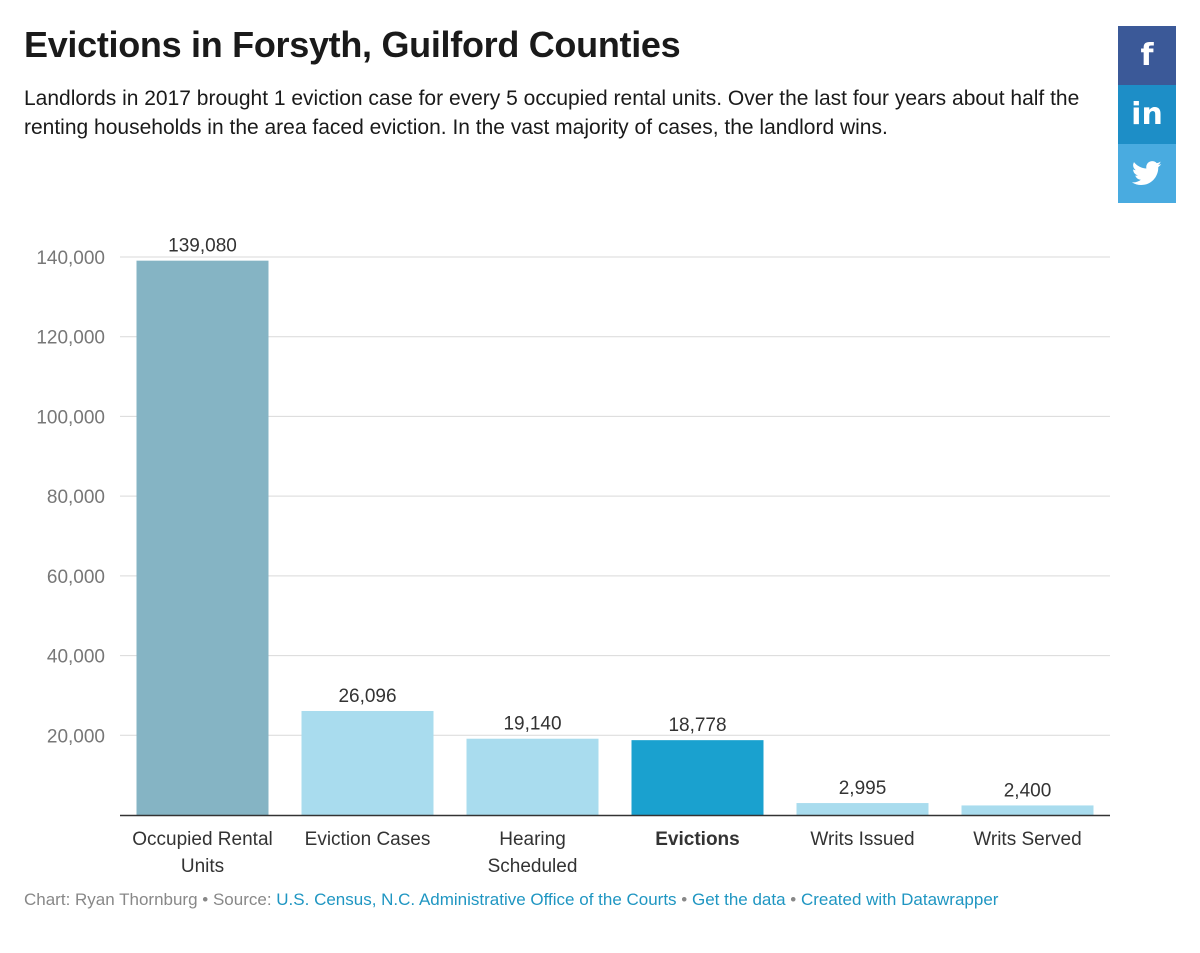 The width and height of the screenshot is (1200, 953). I want to click on twitter-icon, so click(1147, 173).